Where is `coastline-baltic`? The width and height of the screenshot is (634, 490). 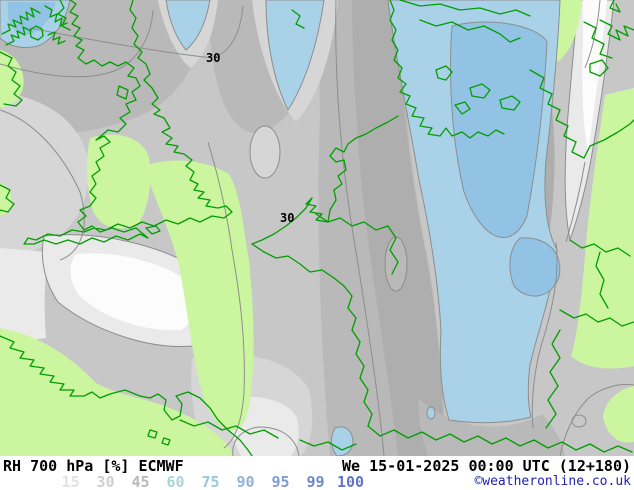 coastline-baltic is located at coordinates (581, 114).